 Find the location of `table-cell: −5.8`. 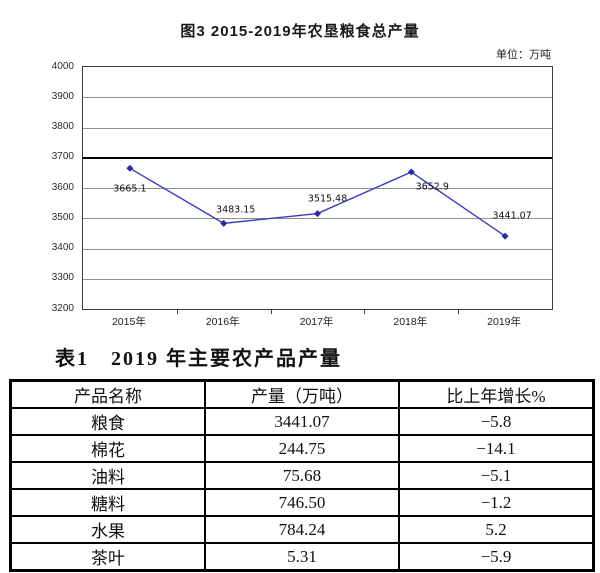

table-cell: −5.8 is located at coordinates (496, 421).